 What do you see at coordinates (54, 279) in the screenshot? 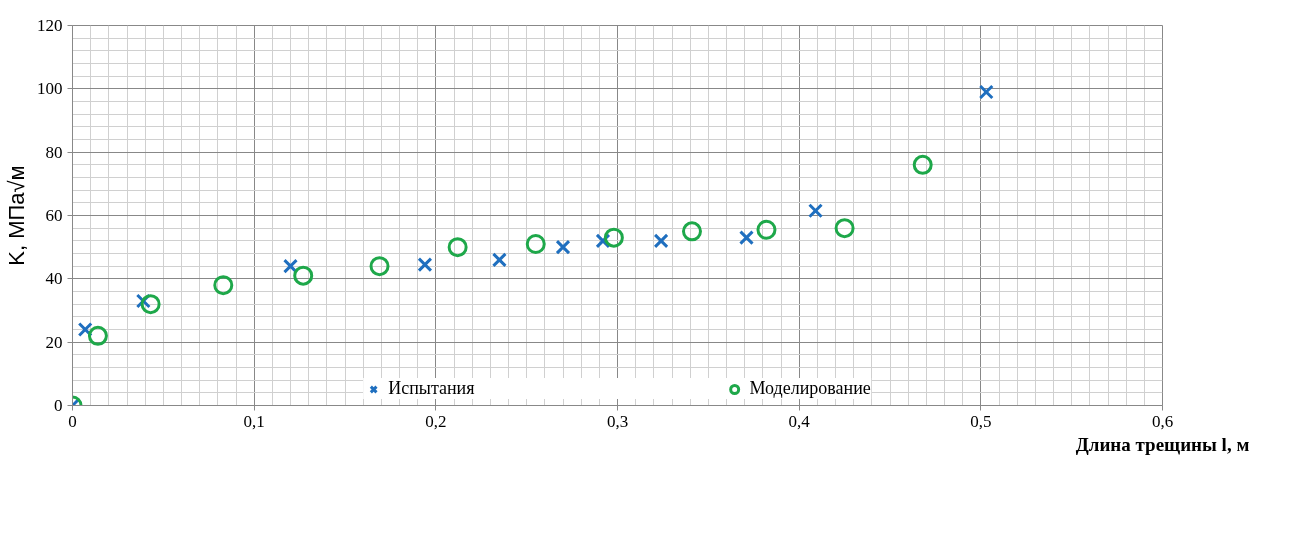
I see `y-tick-label: 40` at bounding box center [54, 279].